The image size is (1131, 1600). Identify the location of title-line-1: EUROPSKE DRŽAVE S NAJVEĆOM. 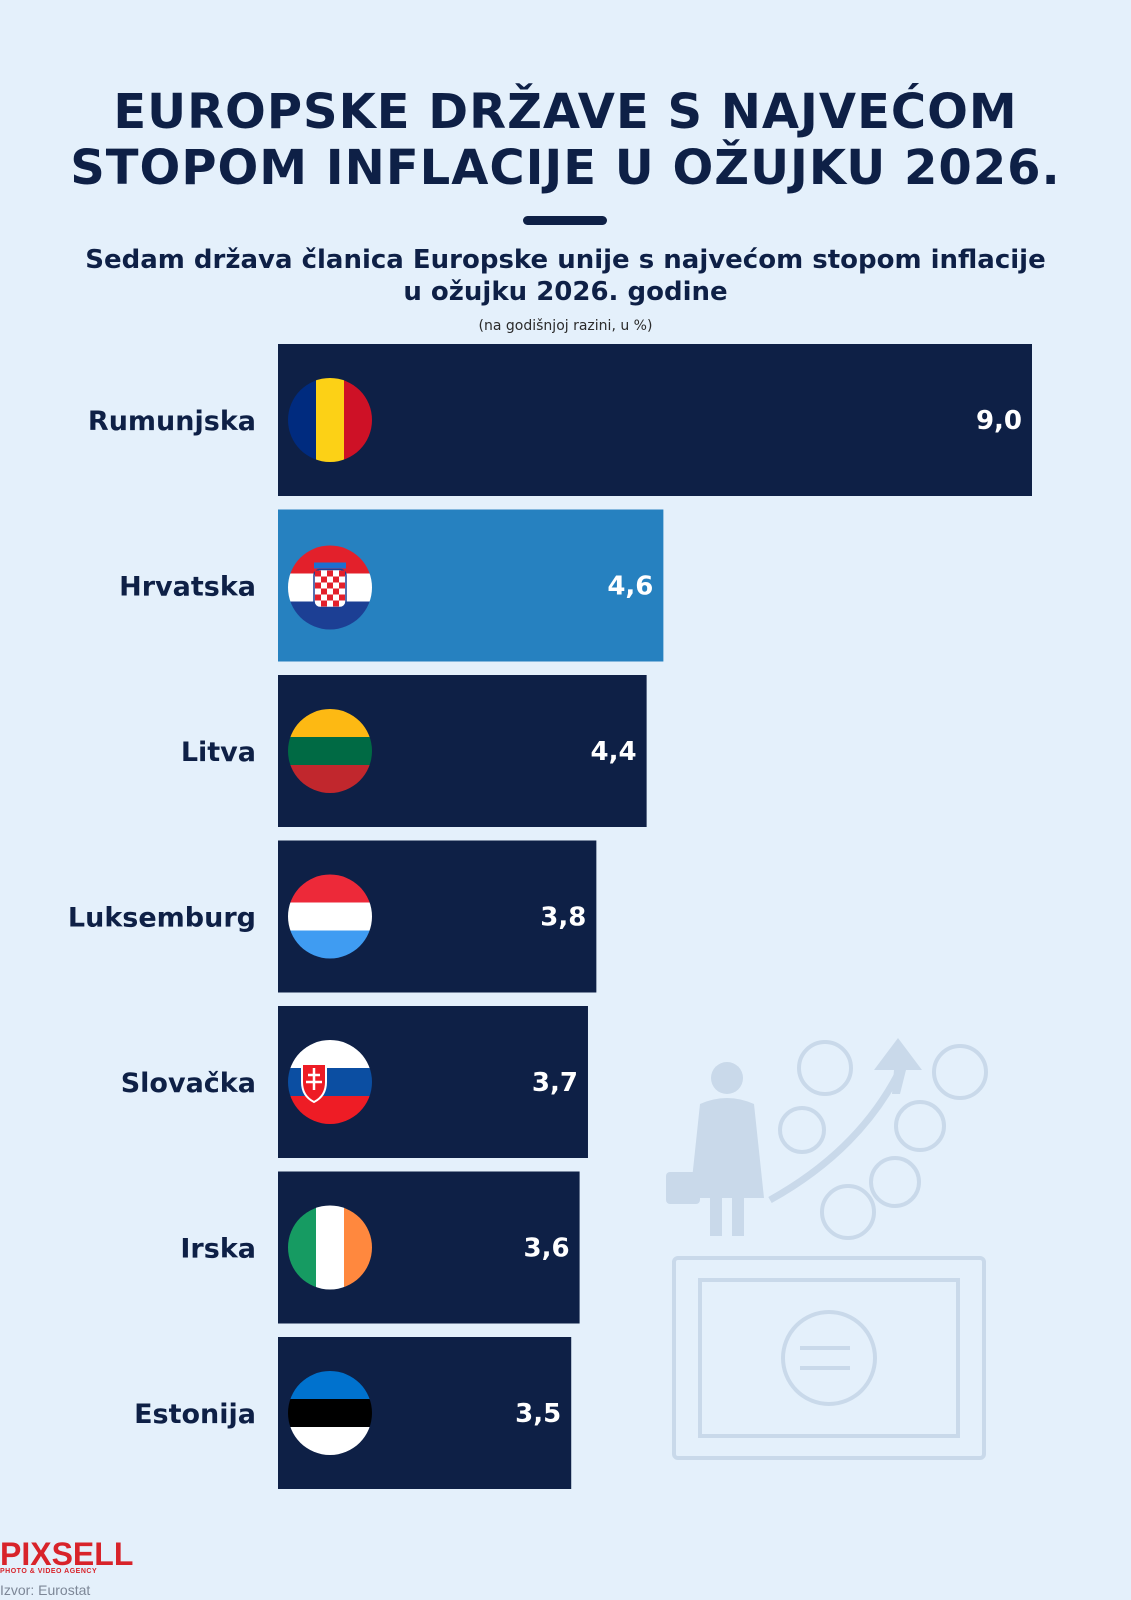
(565, 112).